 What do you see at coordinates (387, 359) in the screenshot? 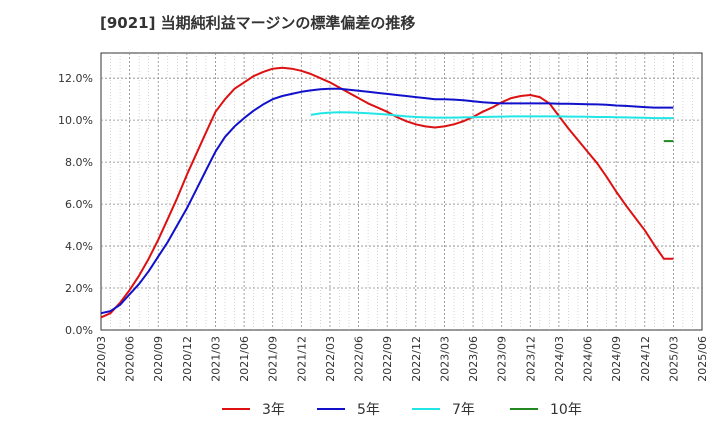
I see `x-tick-label: 2022/09` at bounding box center [387, 359].